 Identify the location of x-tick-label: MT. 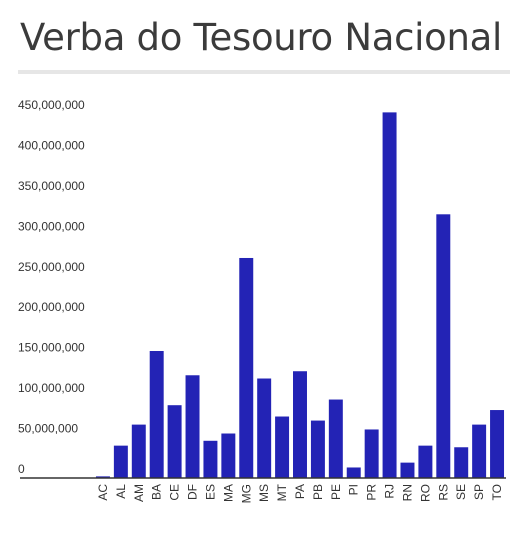
(282, 492).